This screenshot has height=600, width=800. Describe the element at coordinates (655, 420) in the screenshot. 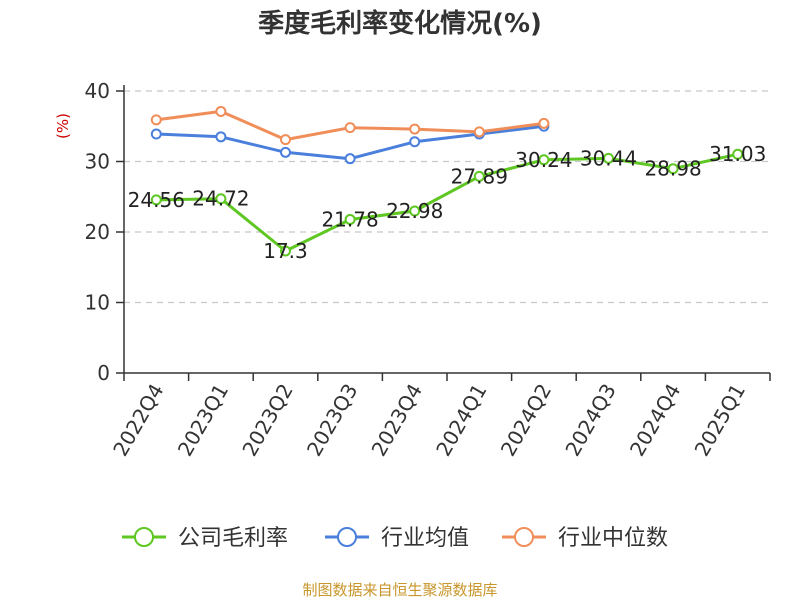

I see `x-tick-label: 2024Q4` at that location.